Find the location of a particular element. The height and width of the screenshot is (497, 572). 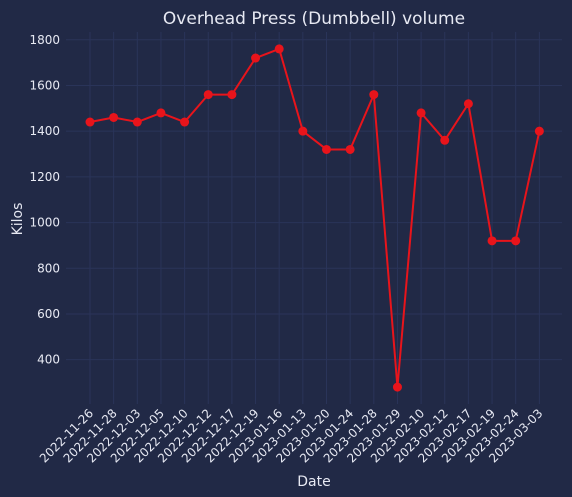

y-tick-label: 400 is located at coordinates (48, 360).